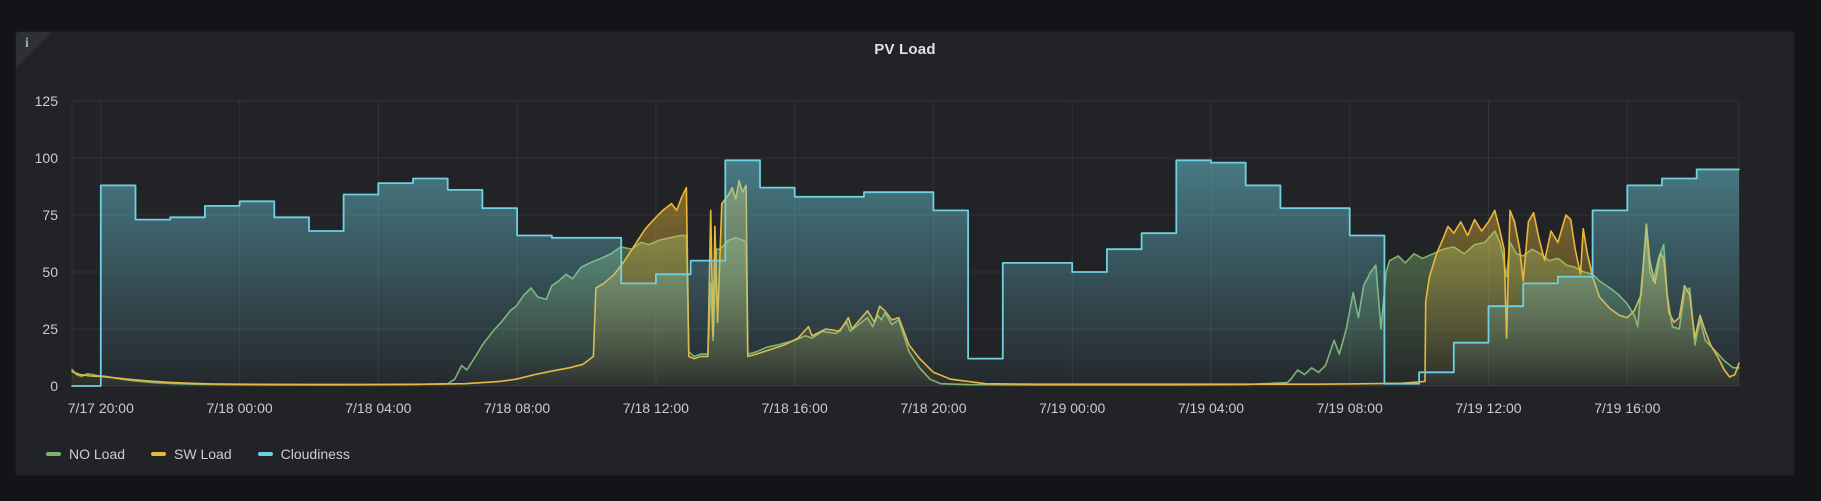  What do you see at coordinates (905, 49) in the screenshot?
I see `panel-title: PV Load` at bounding box center [905, 49].